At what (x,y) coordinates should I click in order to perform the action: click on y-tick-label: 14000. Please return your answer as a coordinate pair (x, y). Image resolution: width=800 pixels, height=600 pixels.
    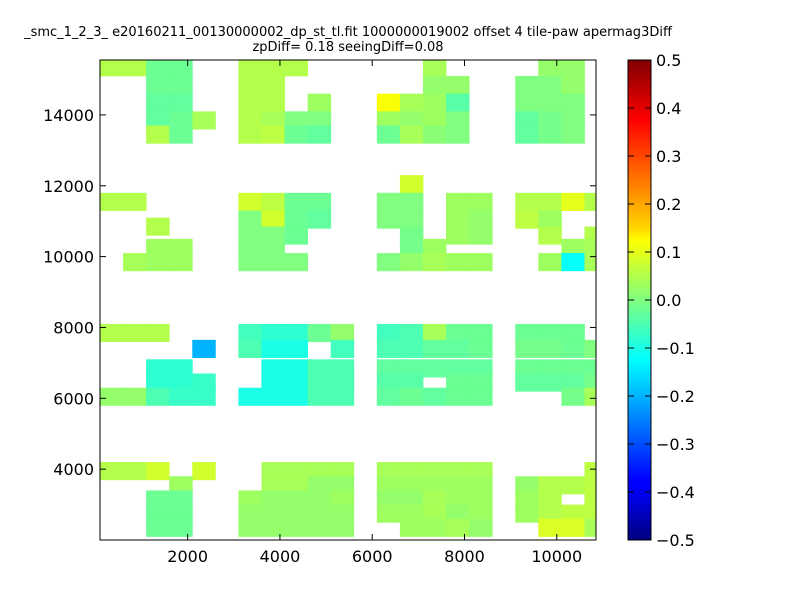
    Looking at the image, I should click on (68, 115).